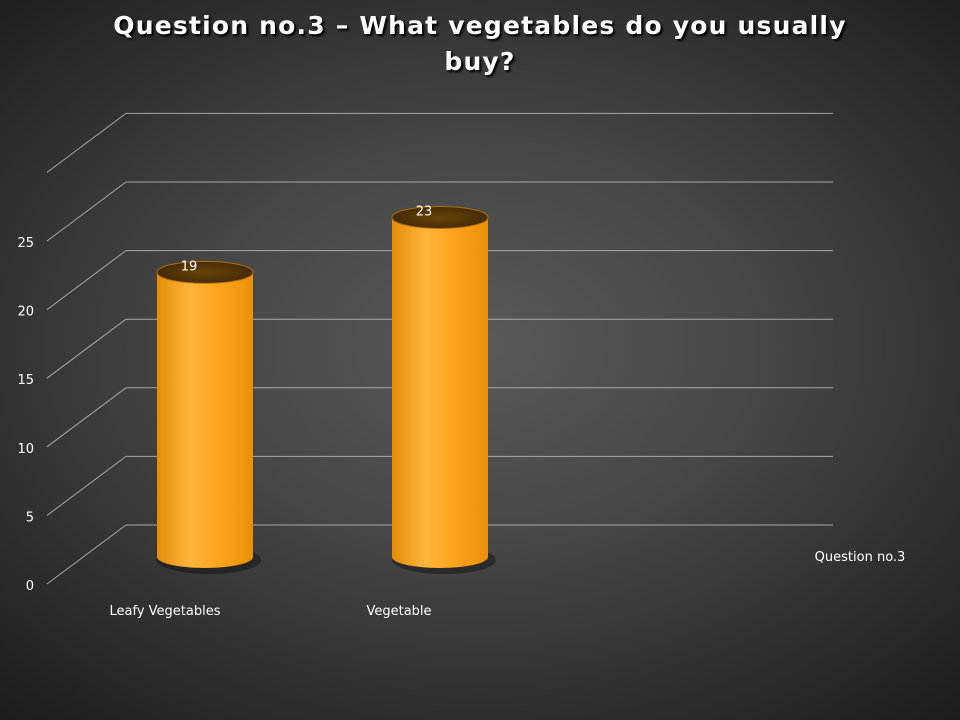  I want to click on data-label: 23, so click(424, 211).